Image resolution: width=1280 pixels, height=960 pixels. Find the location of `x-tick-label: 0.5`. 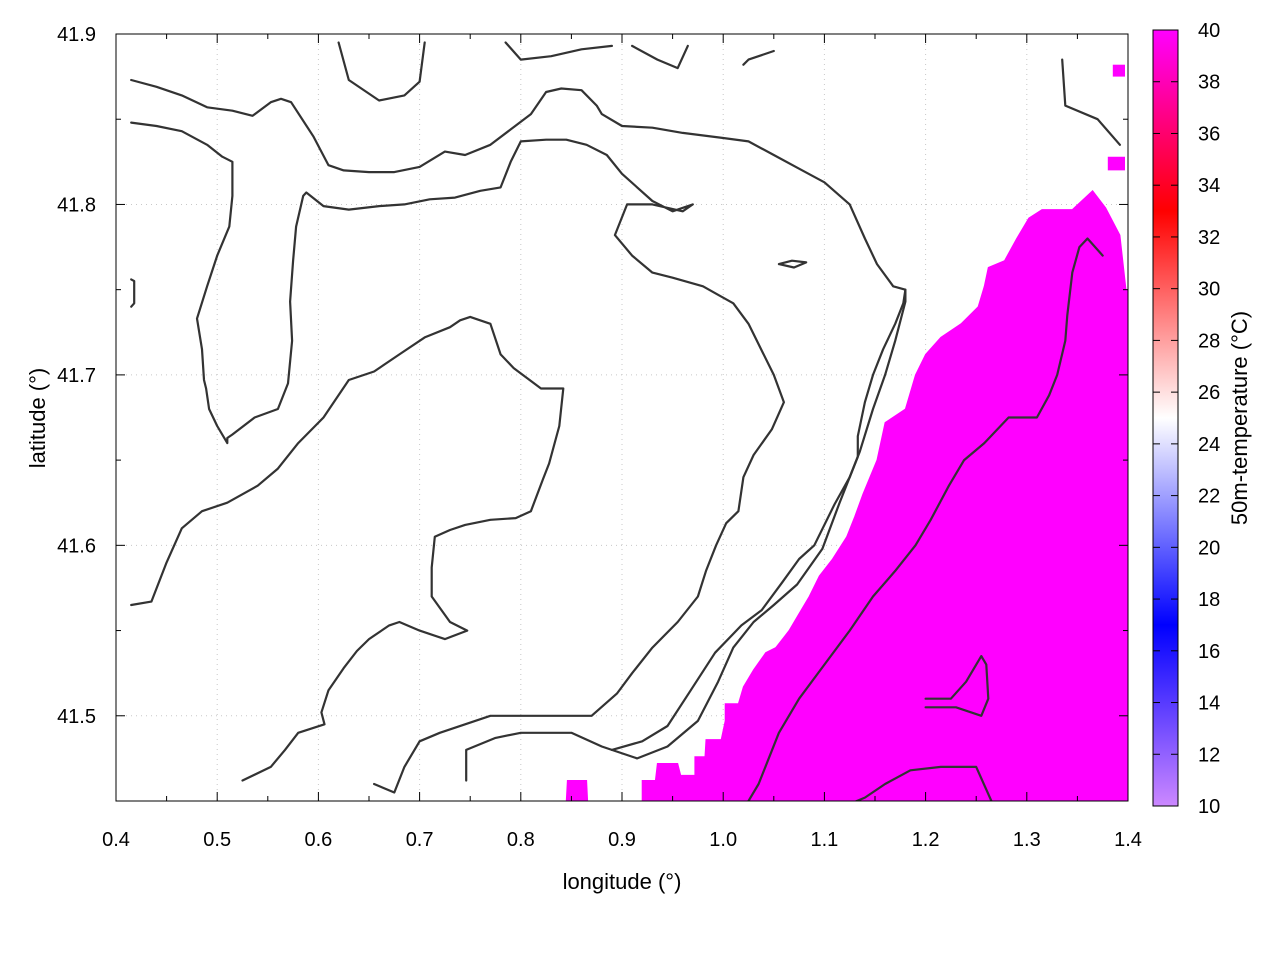

x-tick-label: 0.5 is located at coordinates (217, 840).